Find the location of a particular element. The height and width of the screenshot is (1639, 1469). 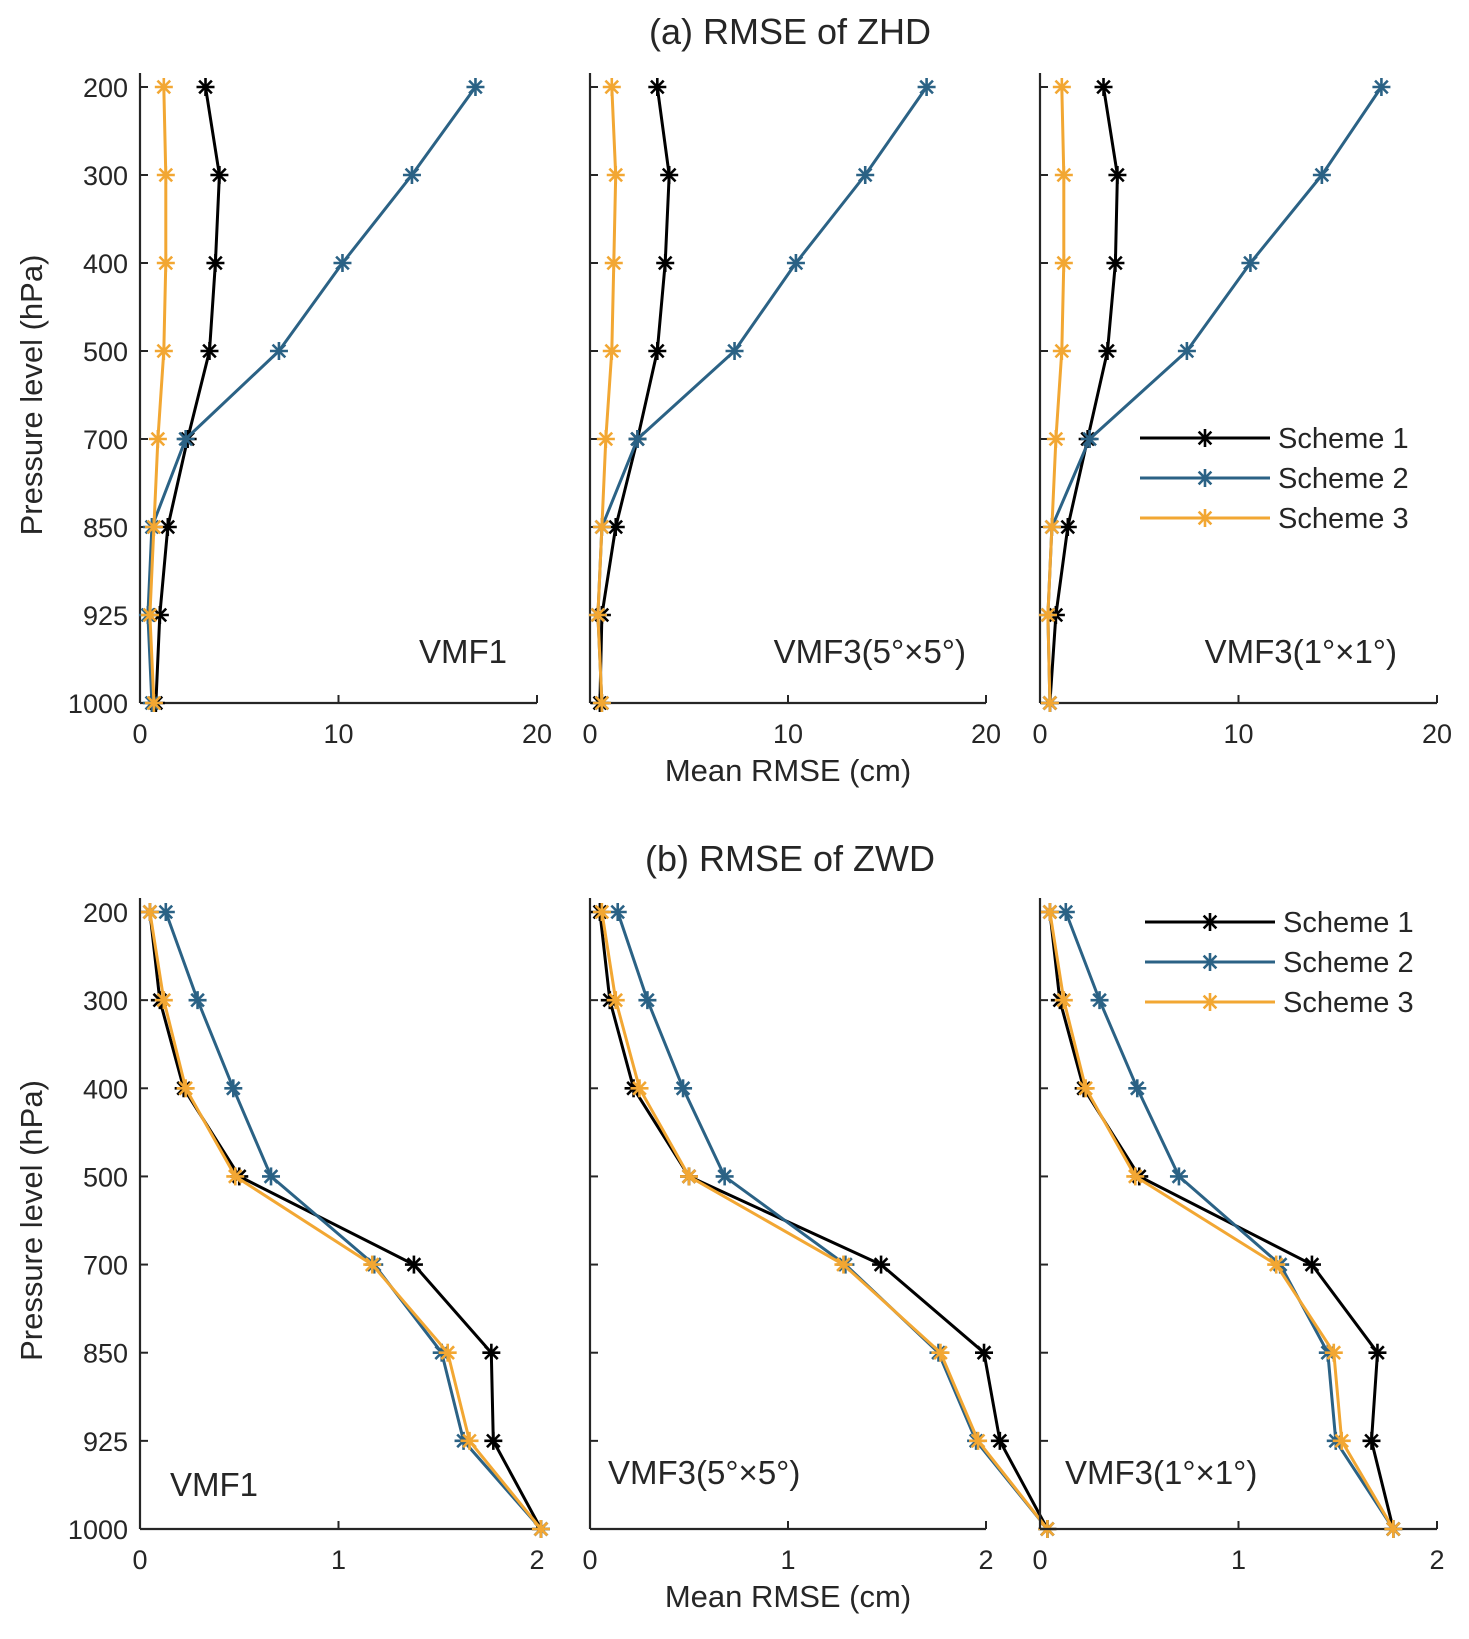

y-tick-label: 700 is located at coordinates (105, 440).